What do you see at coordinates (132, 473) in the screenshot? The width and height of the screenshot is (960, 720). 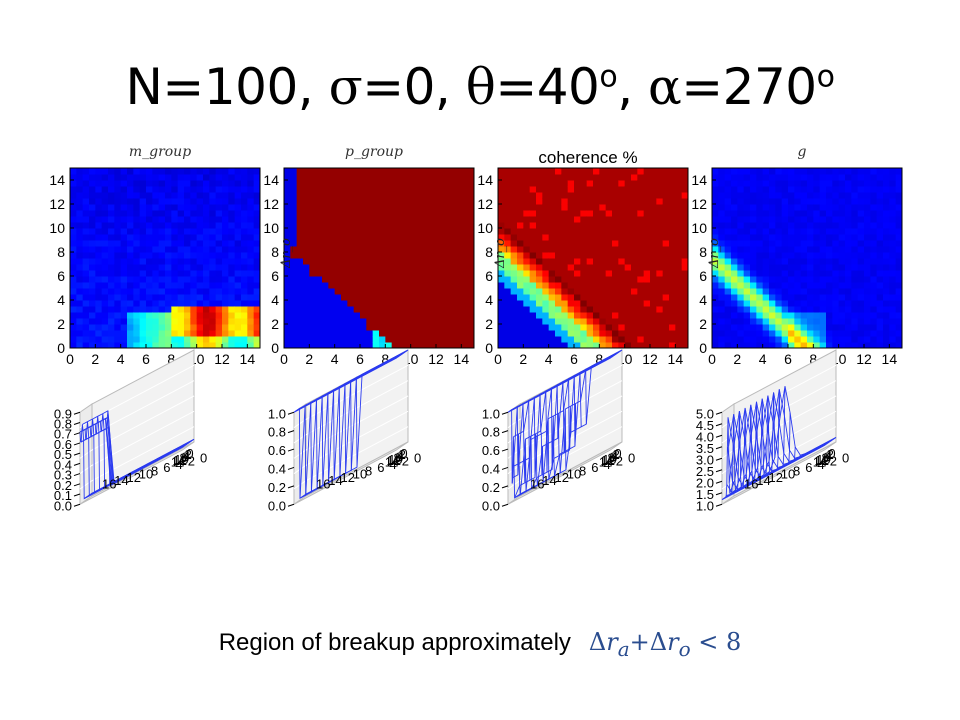 I see `surface-line` at bounding box center [132, 473].